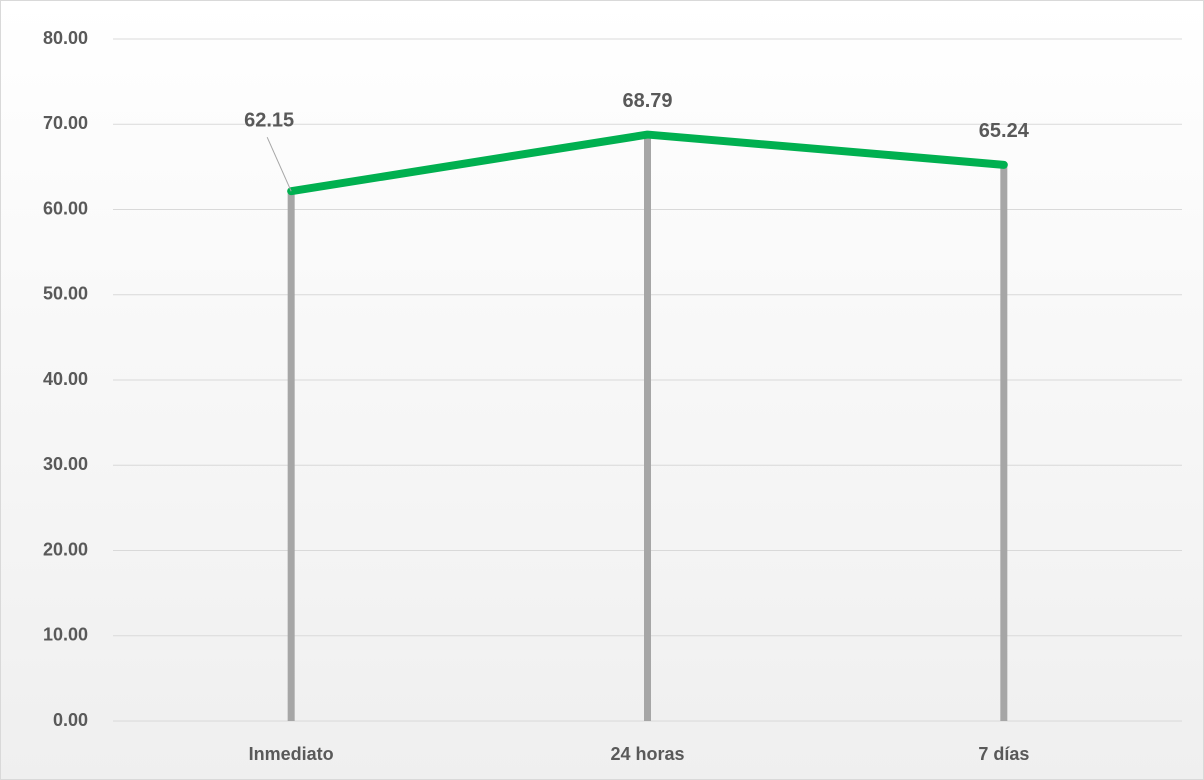 Image resolution: width=1204 pixels, height=780 pixels. Describe the element at coordinates (647, 754) in the screenshot. I see `x-tick-label: 24 horas` at that location.